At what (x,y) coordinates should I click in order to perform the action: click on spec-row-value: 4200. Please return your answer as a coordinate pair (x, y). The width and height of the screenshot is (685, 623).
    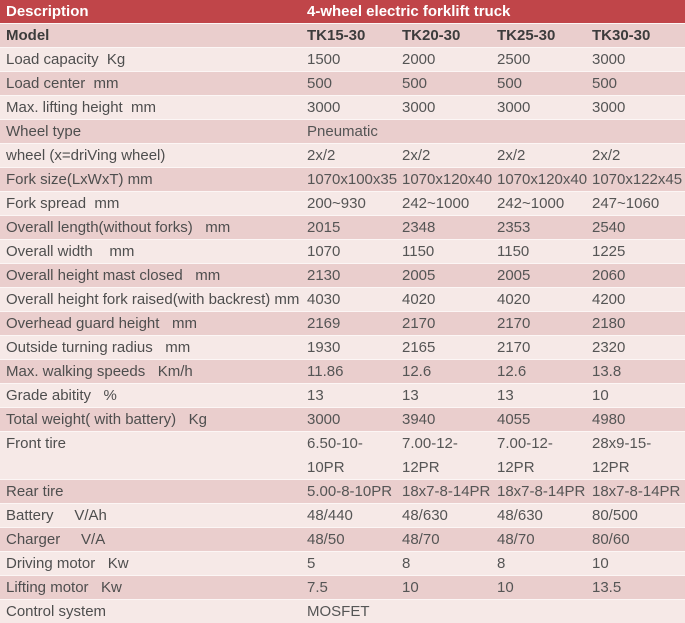
    Looking at the image, I should click on (609, 299).